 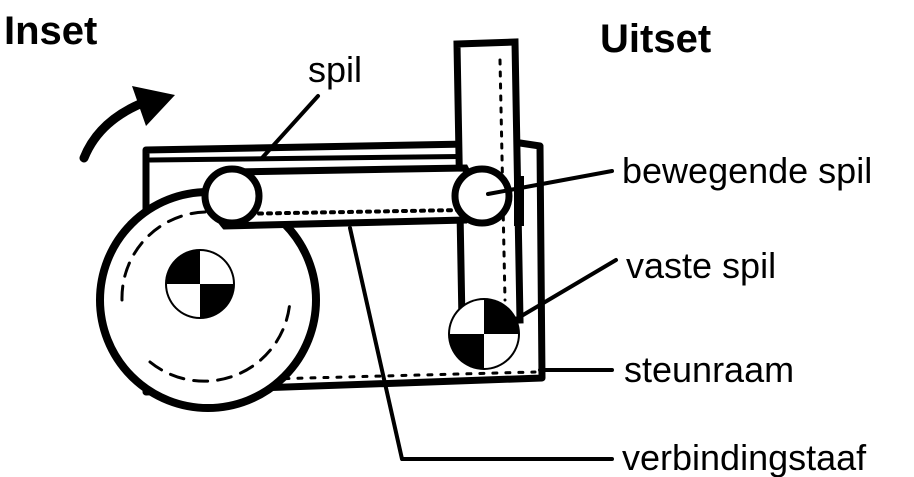 What do you see at coordinates (50, 31) in the screenshot?
I see `input-title: Inset` at bounding box center [50, 31].